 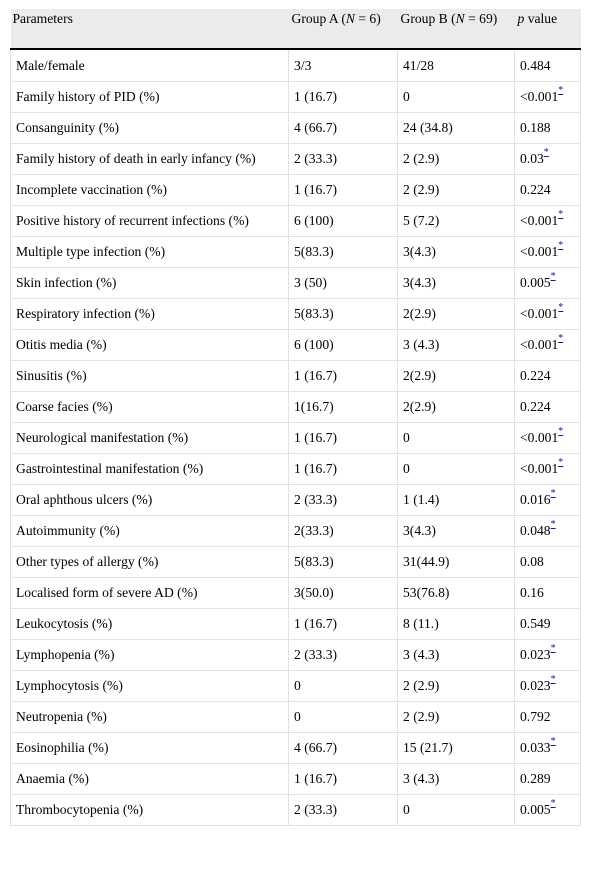 What do you see at coordinates (295, 686) in the screenshot?
I see `table-row: Lymphocytosis (%) 0 2 (2.9) 0.023*` at bounding box center [295, 686].